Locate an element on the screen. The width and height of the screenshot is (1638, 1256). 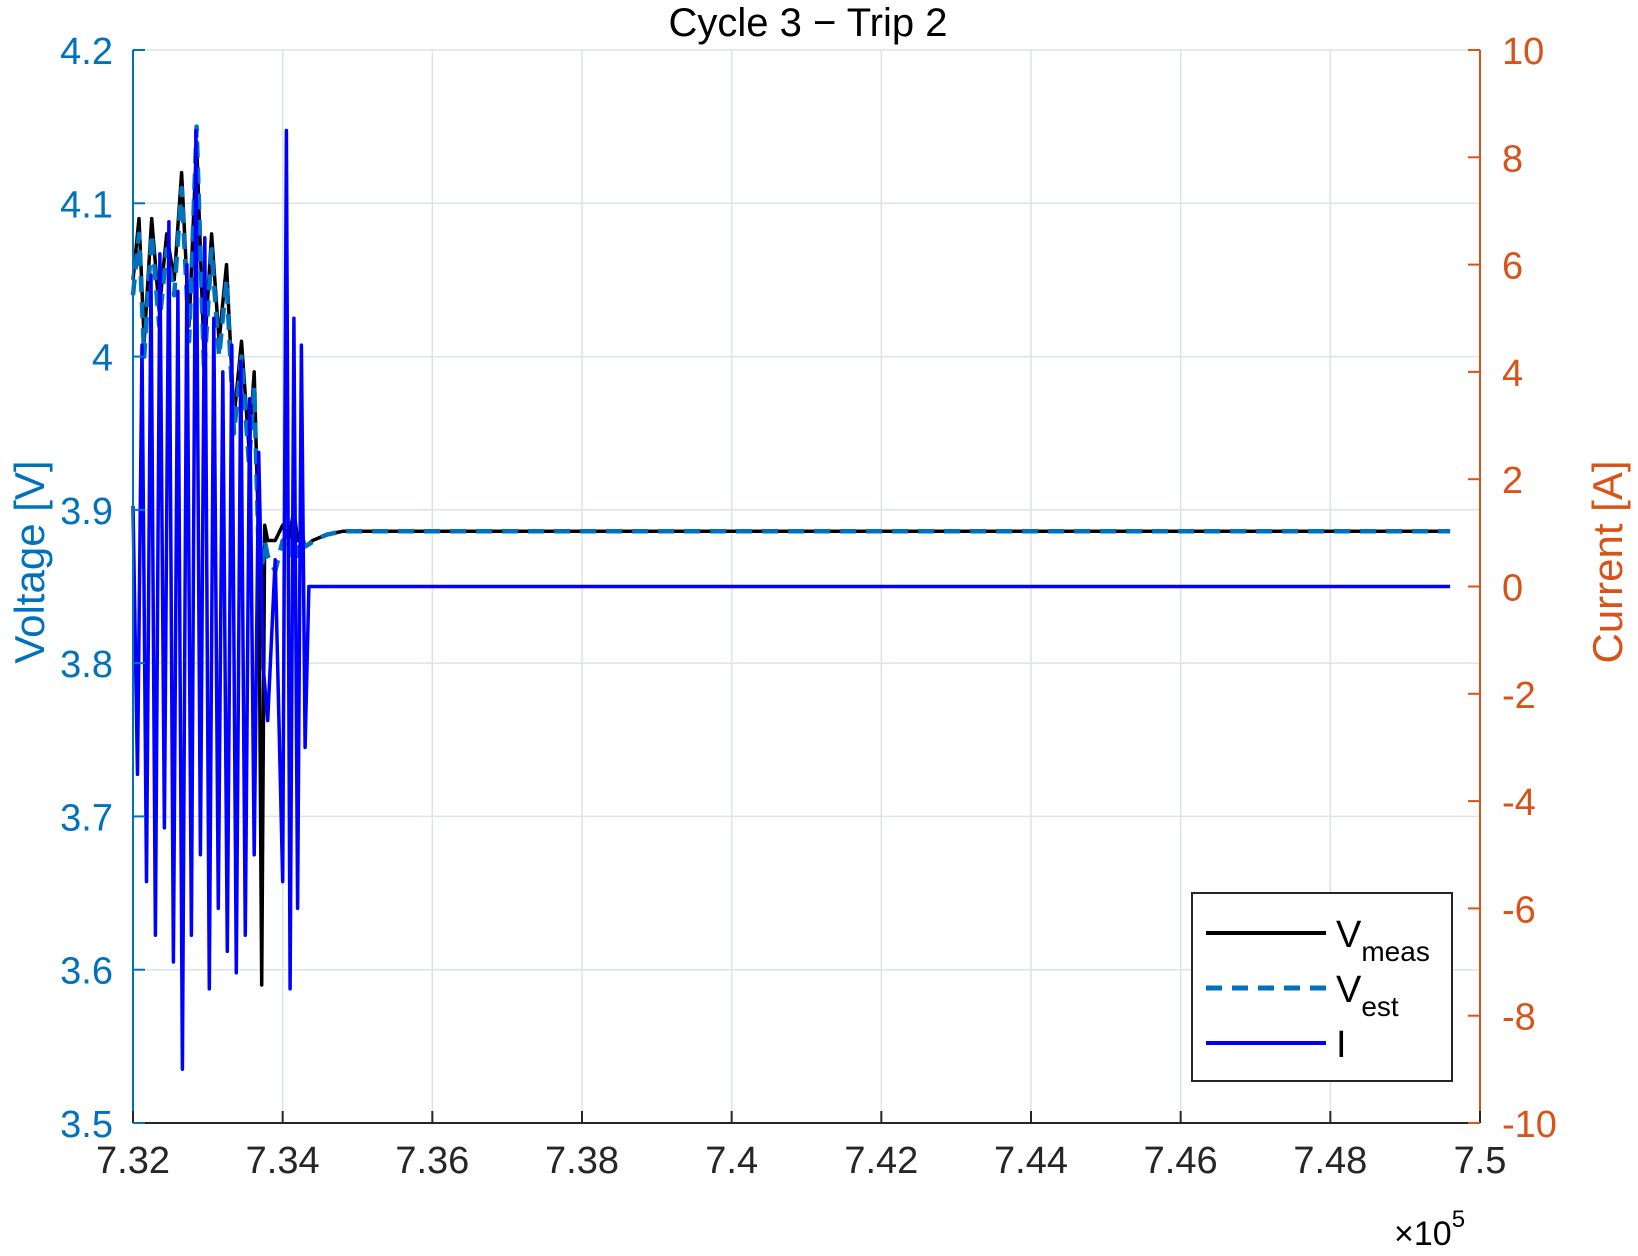
right-axis-label: Current [A] is located at coordinates (1607, 561).